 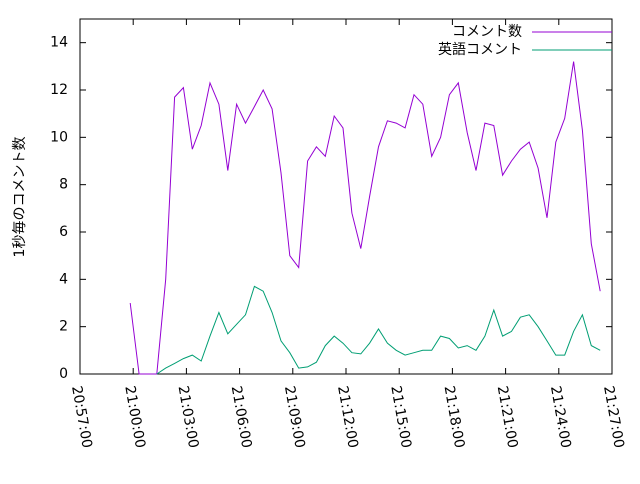 What do you see at coordinates (59, 137) in the screenshot?
I see `y-tick-label: 10` at bounding box center [59, 137].